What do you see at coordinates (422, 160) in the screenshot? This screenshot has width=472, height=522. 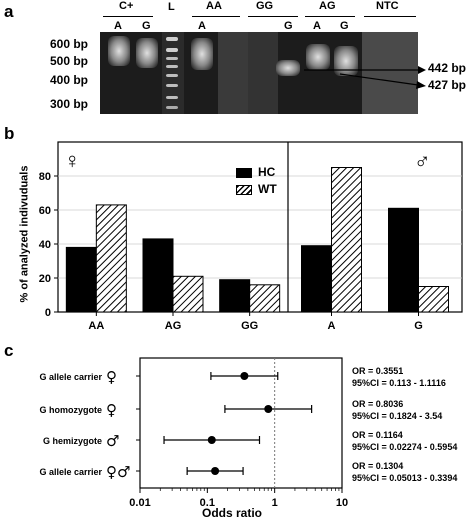 I see `male-symbol: ♂` at bounding box center [422, 160].